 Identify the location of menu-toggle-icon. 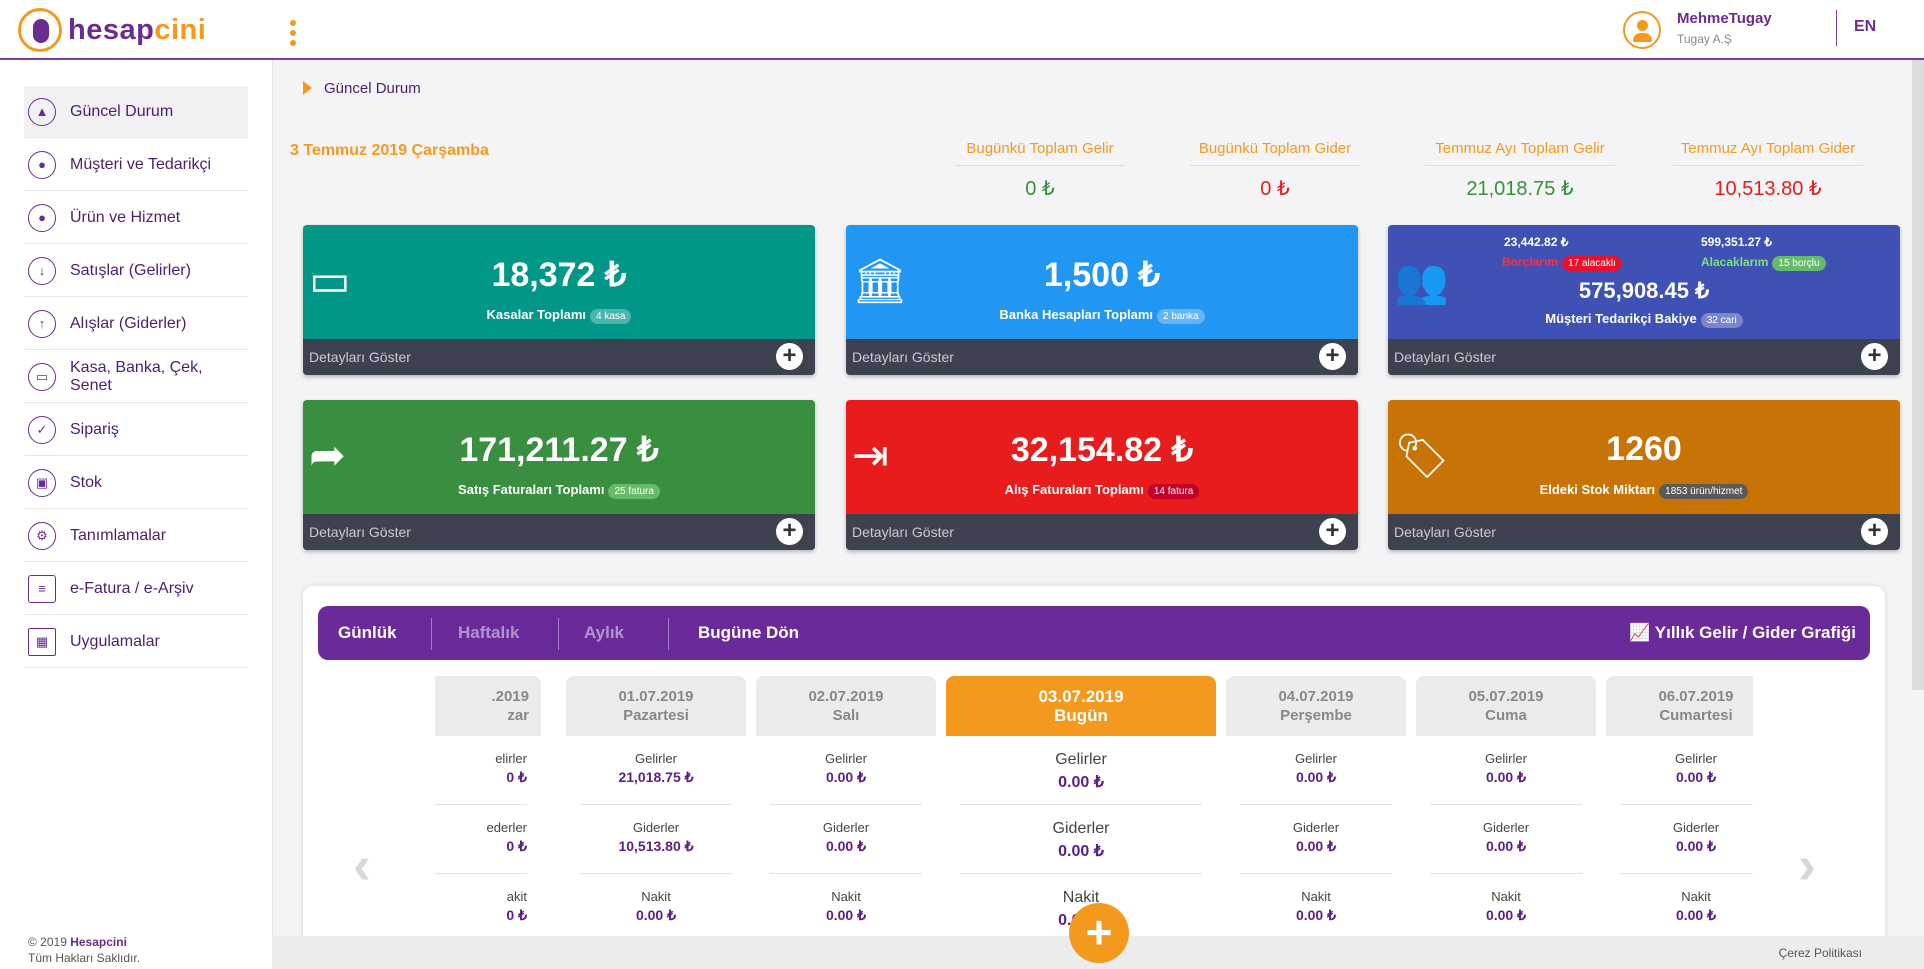
(293, 35).